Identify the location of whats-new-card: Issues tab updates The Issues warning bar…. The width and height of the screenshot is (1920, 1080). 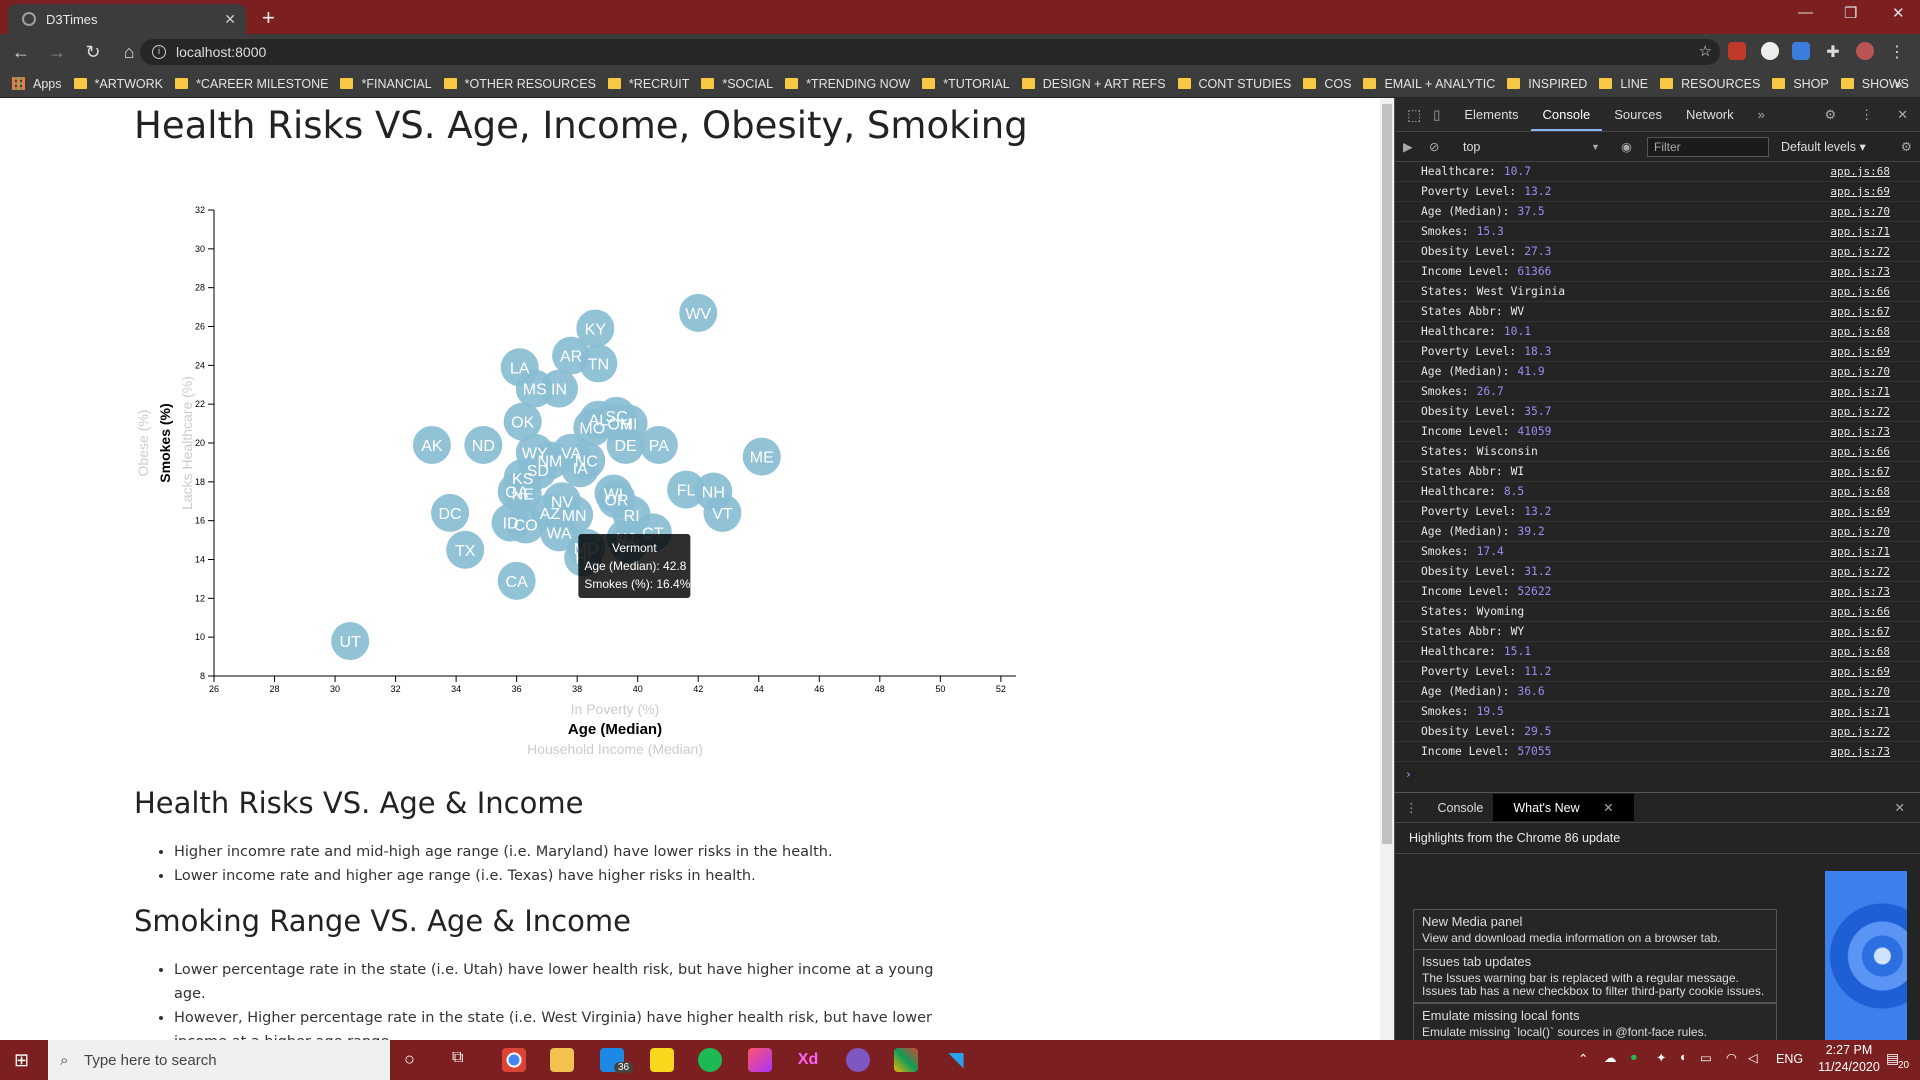
(1595, 976).